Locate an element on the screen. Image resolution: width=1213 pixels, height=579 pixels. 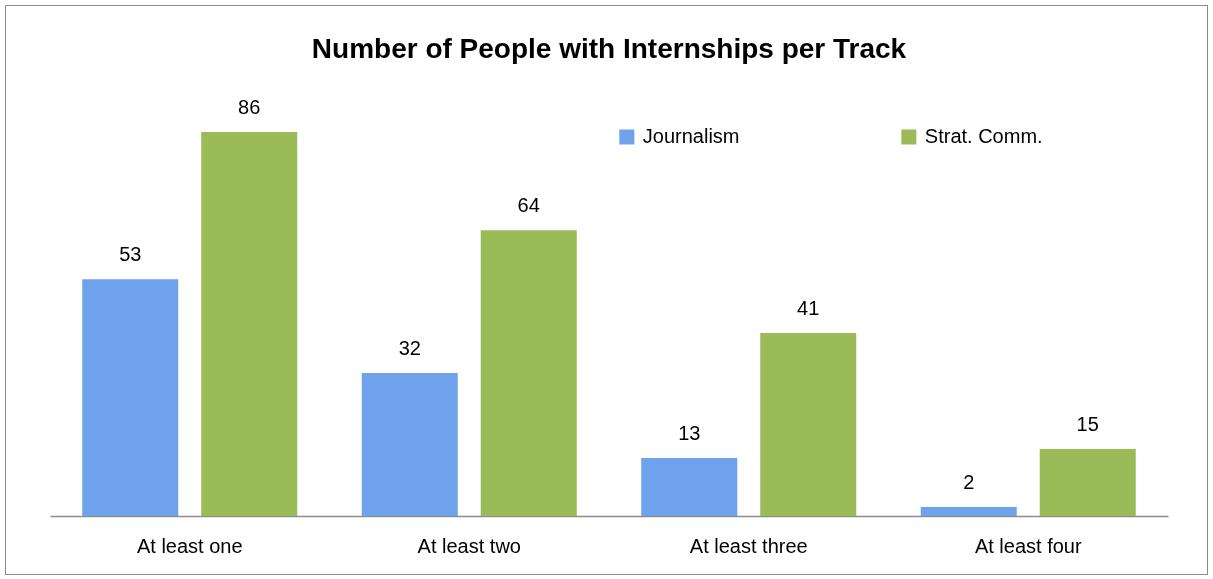
data-label: 13 is located at coordinates (689, 432).